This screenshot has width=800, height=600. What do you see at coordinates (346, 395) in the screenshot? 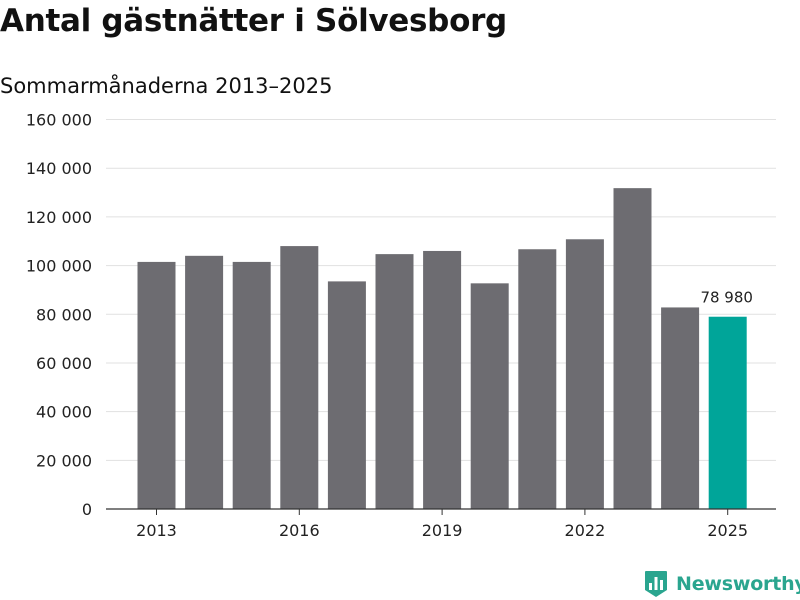
I see `bar-2017` at bounding box center [346, 395].